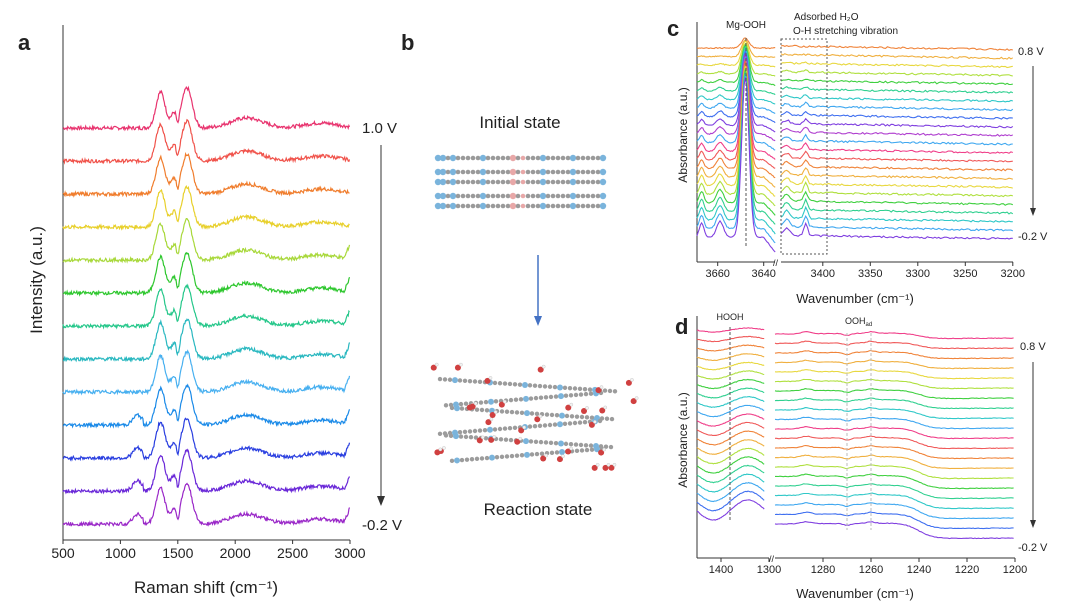 The width and height of the screenshot is (1080, 607). What do you see at coordinates (673, 28) in the screenshot?
I see `panel-c-label: c` at bounding box center [673, 28].